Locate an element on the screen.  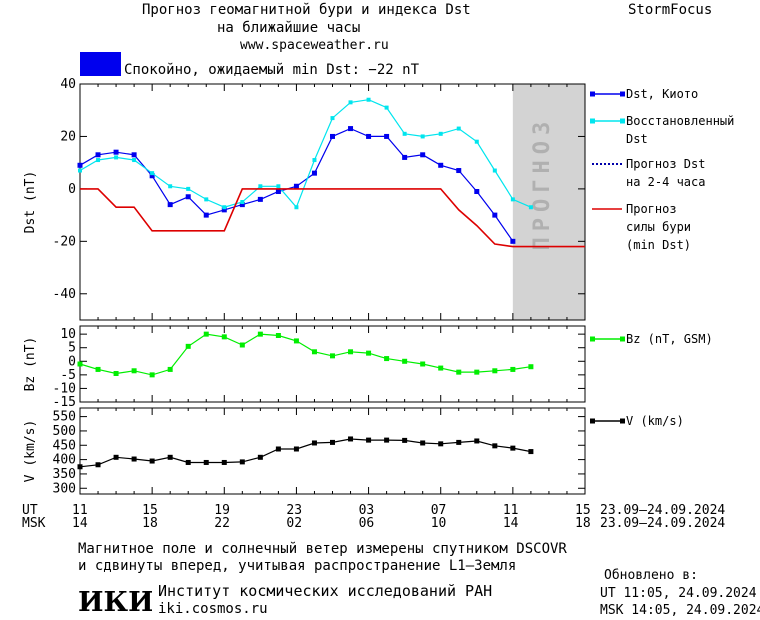
msk-tick-label: 10 is located at coordinates (438, 523).